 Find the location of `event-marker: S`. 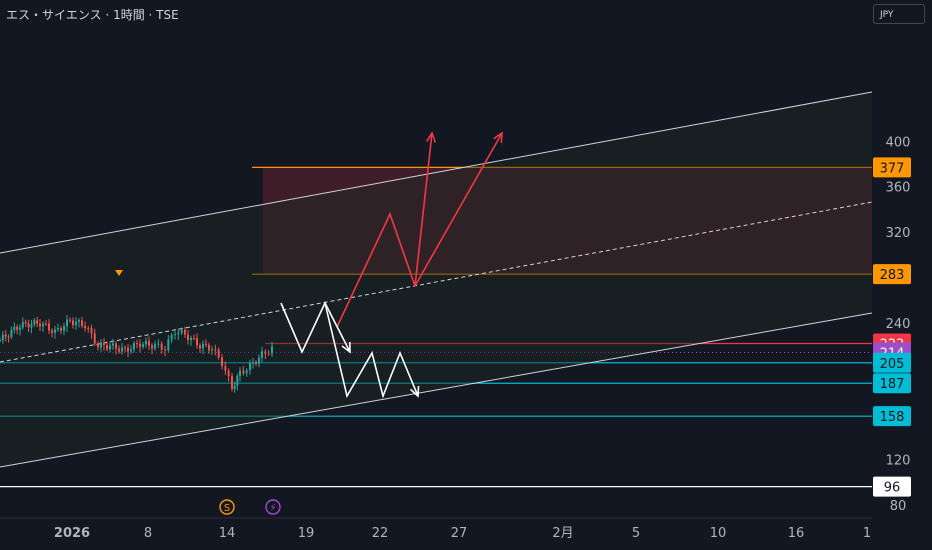

event-marker: S is located at coordinates (227, 507).